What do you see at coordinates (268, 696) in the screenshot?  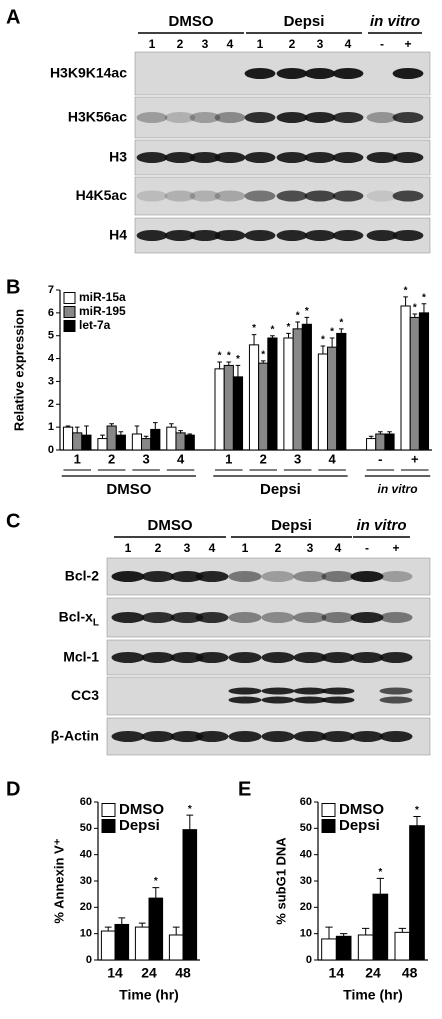 I see `blot-strip` at bounding box center [268, 696].